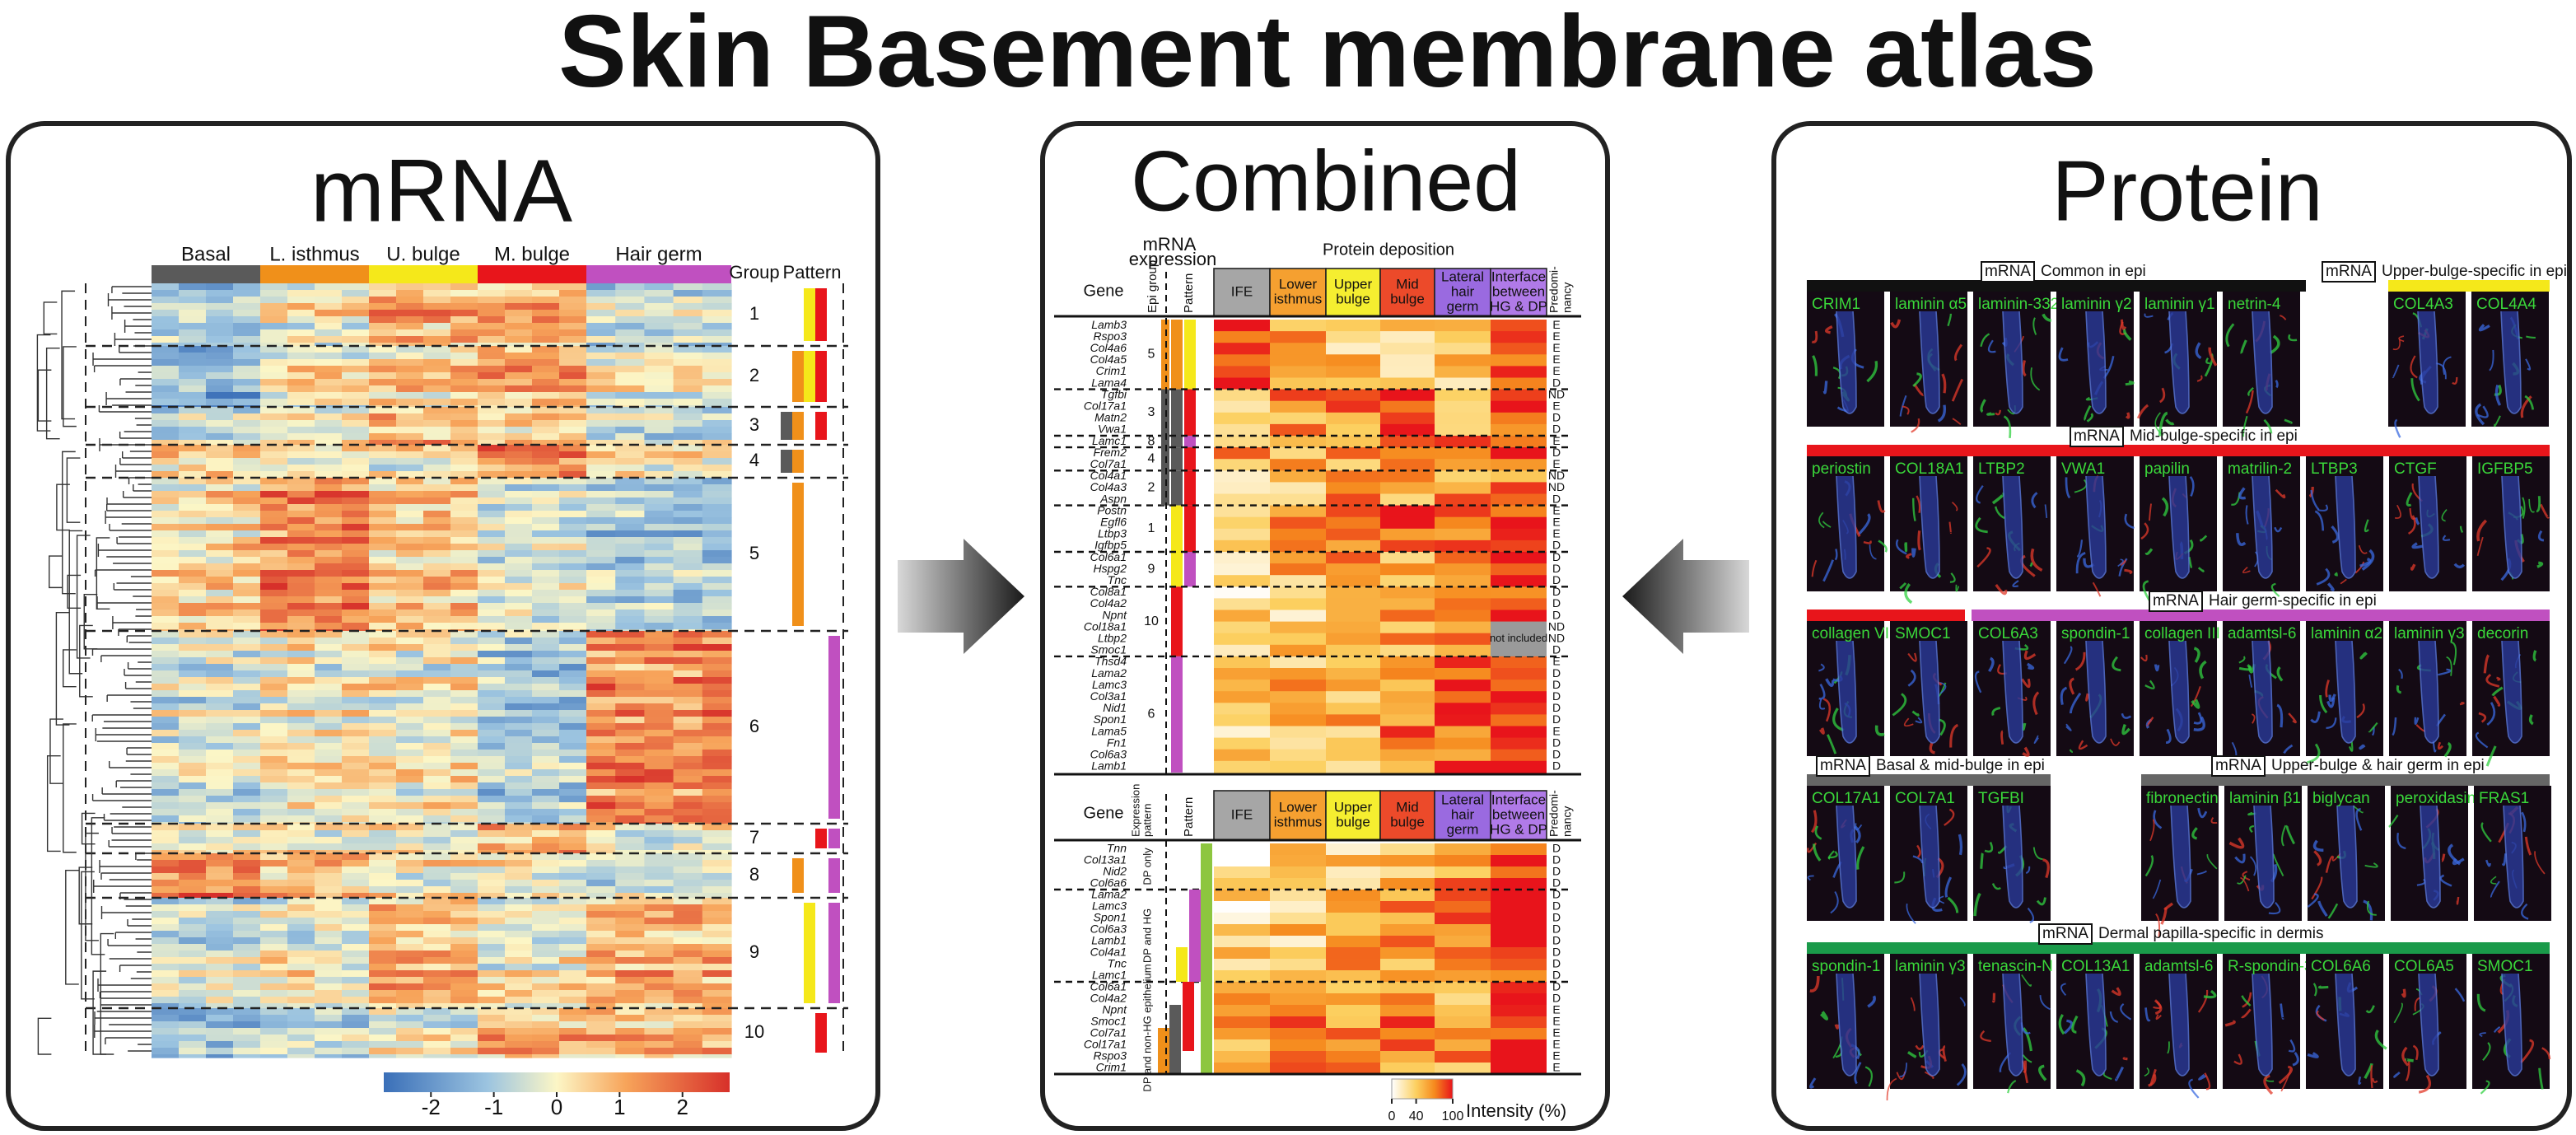 The width and height of the screenshot is (2576, 1135). Describe the element at coordinates (1151, 528) in the screenshot. I see `group-label: 1` at that location.